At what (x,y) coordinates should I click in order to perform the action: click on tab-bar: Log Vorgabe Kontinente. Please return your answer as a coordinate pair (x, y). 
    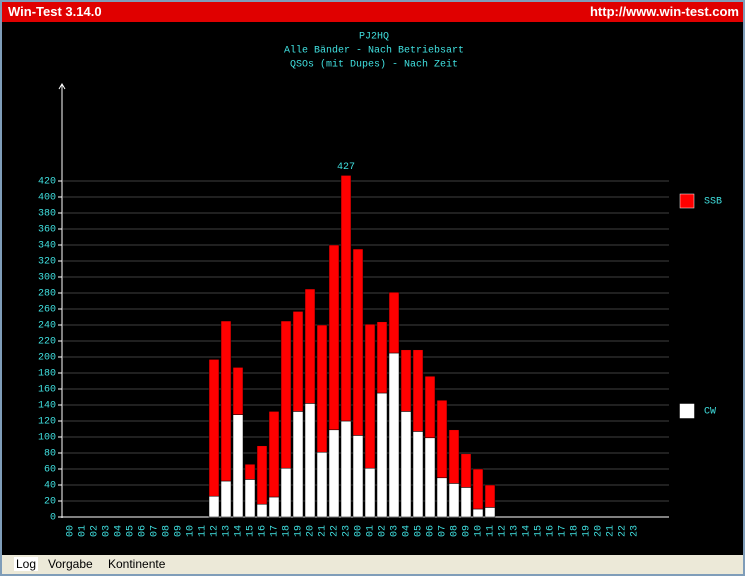
    Looking at the image, I should click on (372, 564).